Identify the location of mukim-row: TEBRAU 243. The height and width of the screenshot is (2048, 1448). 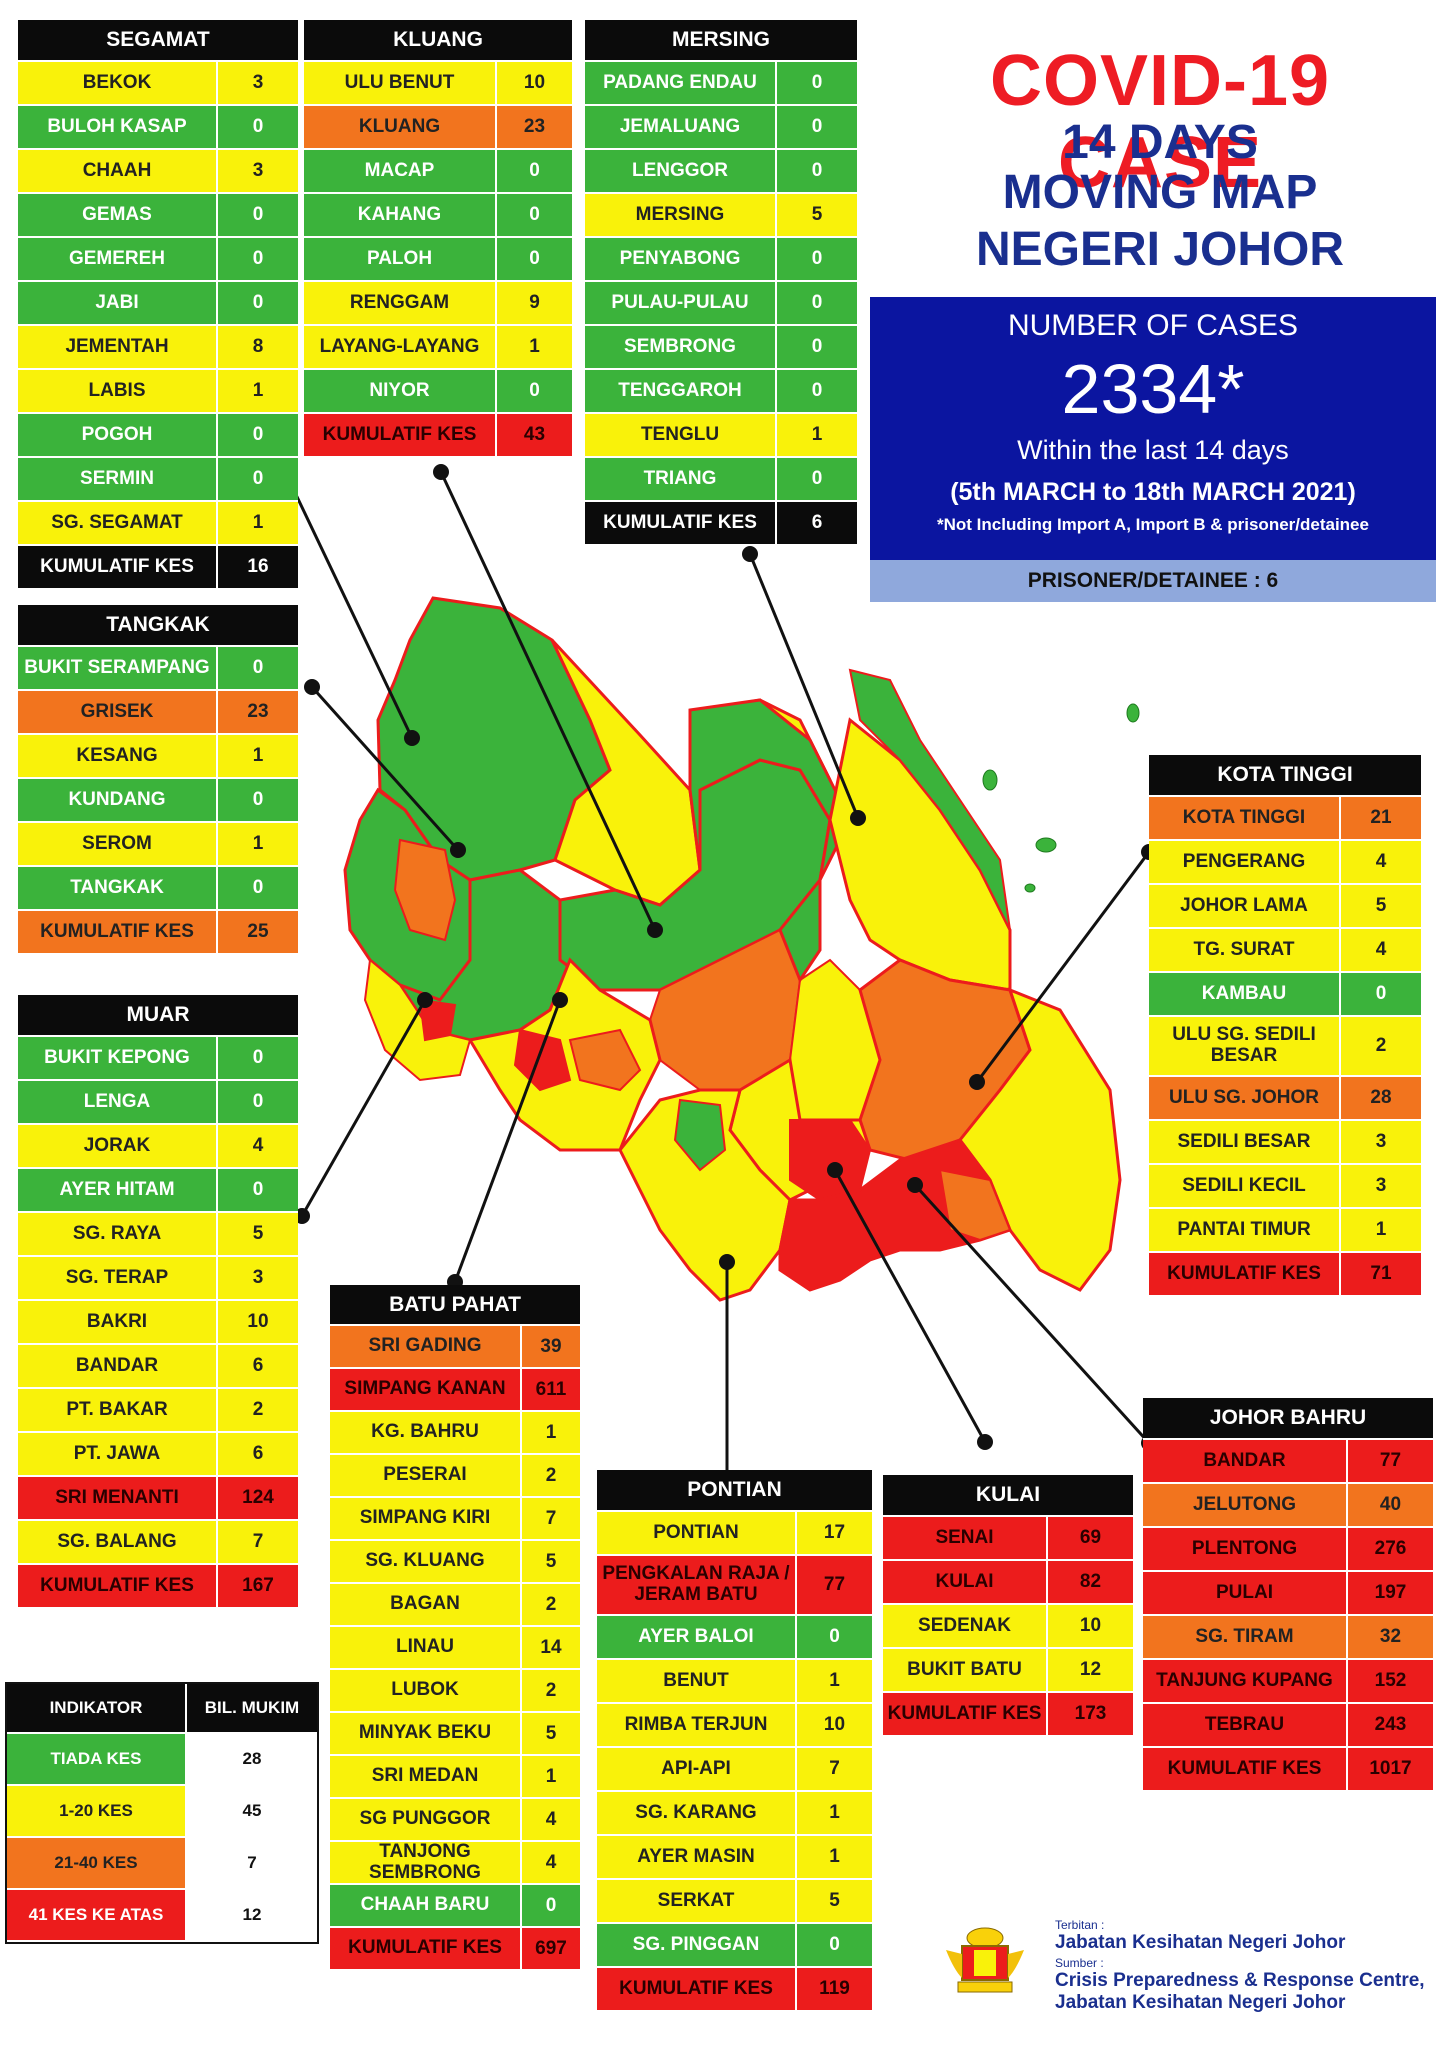
(1288, 1726).